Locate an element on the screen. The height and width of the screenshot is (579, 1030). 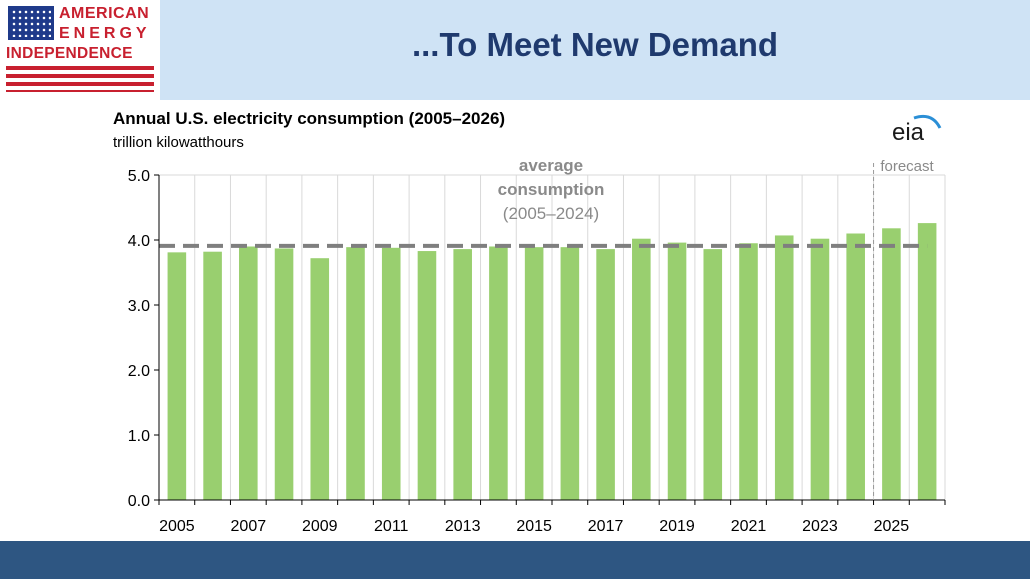
x-tick-label: 2005 is located at coordinates (177, 526).